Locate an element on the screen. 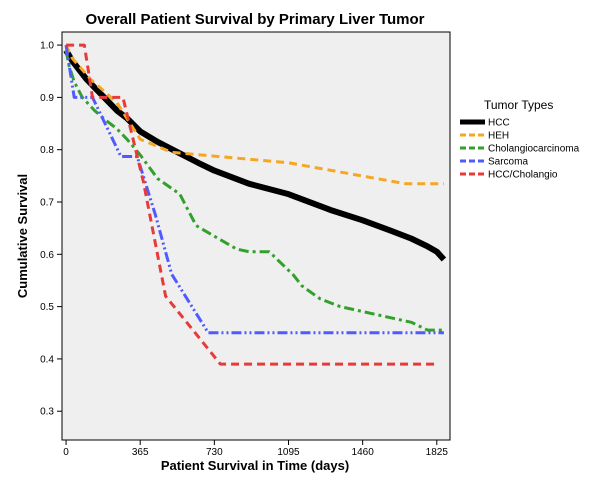  x-tick-label: 1825 is located at coordinates (437, 452).